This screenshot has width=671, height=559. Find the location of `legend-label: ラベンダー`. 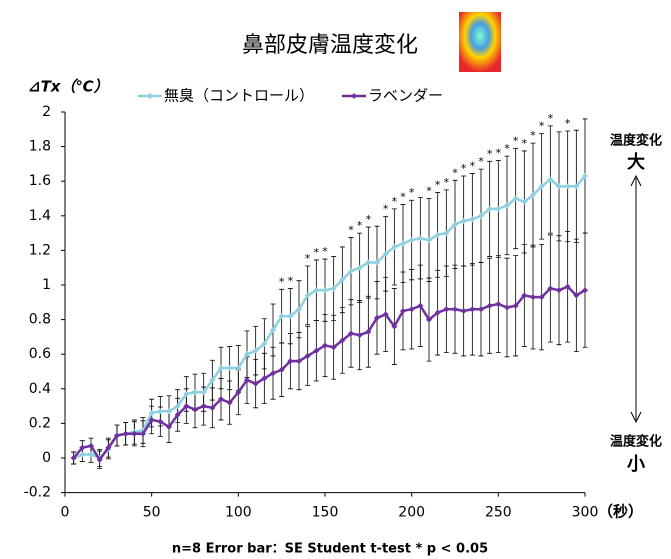

legend-label: ラベンダー is located at coordinates (405, 96).